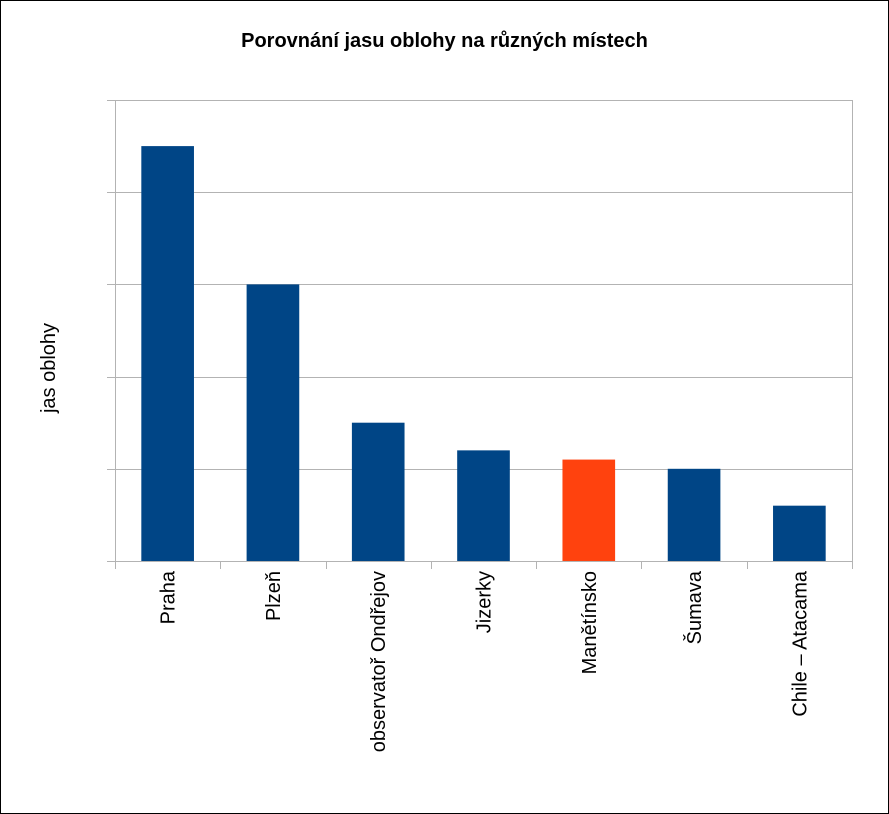  What do you see at coordinates (590, 622) in the screenshot?
I see `x-tick-label: Manětínsko` at bounding box center [590, 622].